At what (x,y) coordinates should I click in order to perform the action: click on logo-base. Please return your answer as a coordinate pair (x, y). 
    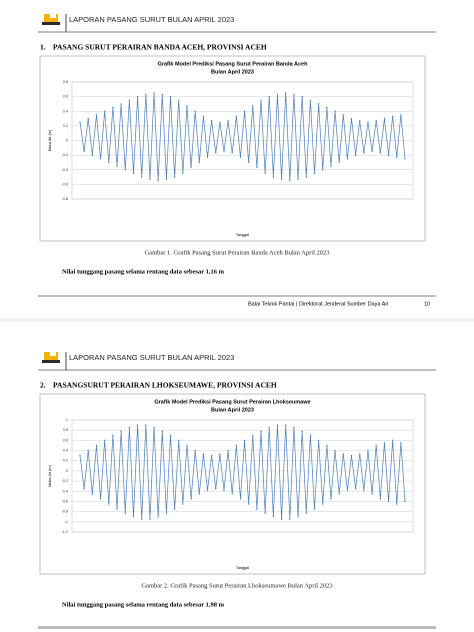
    Looking at the image, I should click on (51, 23).